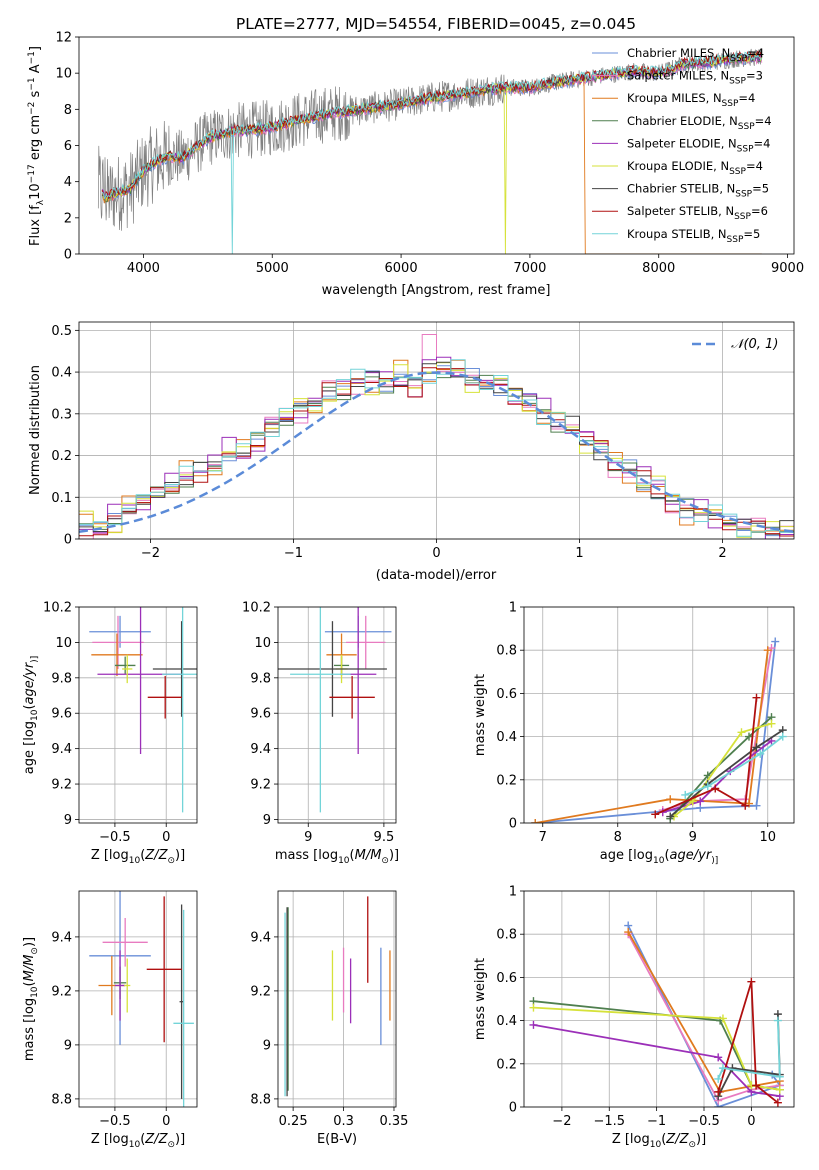 The height and width of the screenshot is (1170, 819). Describe the element at coordinates (682, 143) in the screenshot. I see `legend-label-part: Salpeter ELODIE, N` at that location.